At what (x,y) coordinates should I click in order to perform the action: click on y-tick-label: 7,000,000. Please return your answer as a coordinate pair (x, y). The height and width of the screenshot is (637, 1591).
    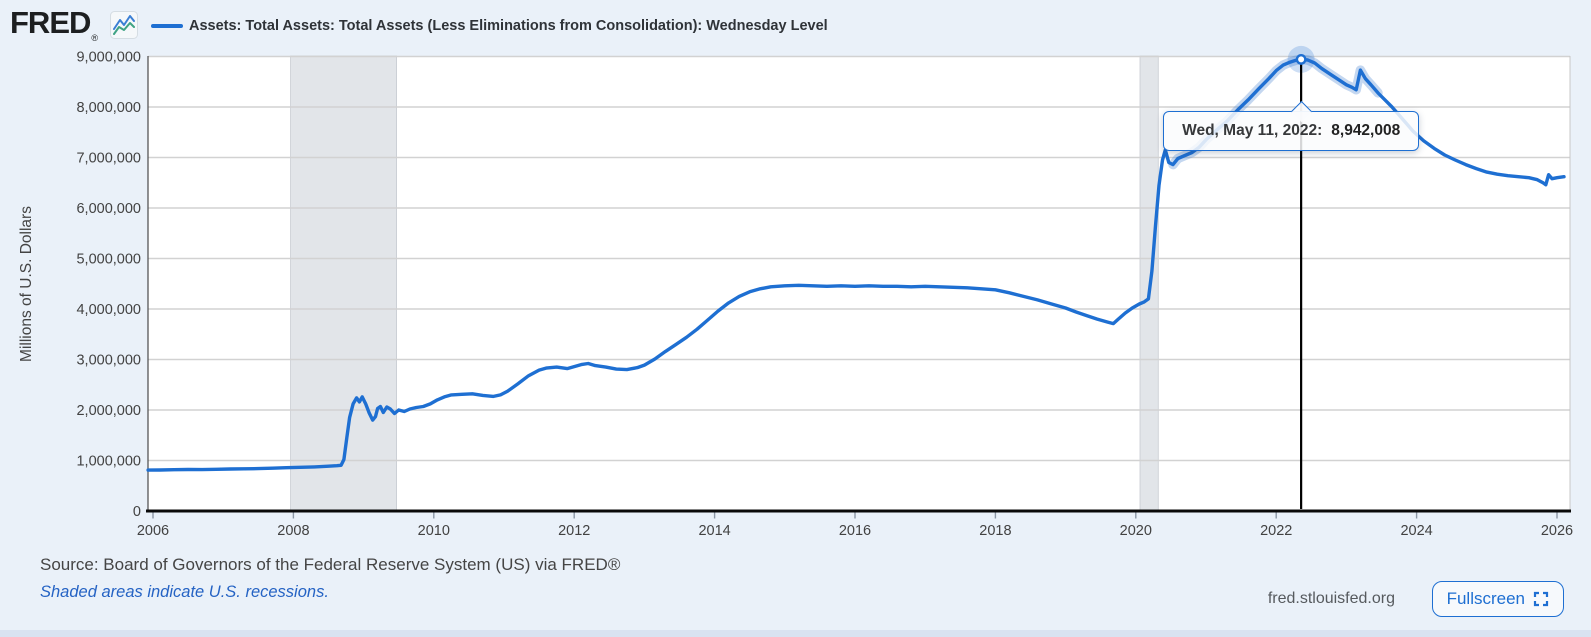
    Looking at the image, I should click on (108, 159).